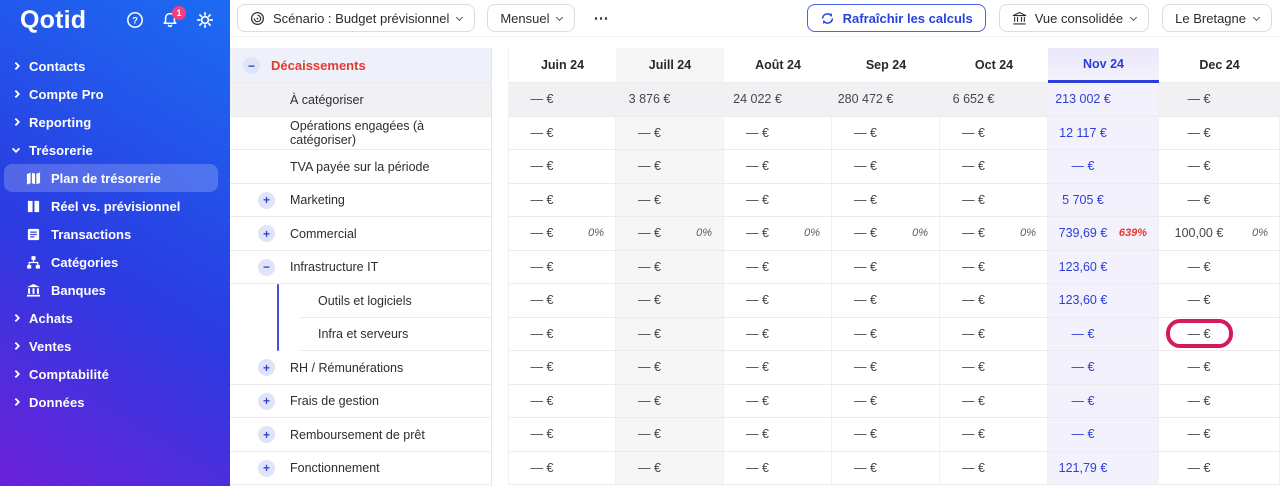 The width and height of the screenshot is (1280, 486). What do you see at coordinates (111, 206) in the screenshot?
I see `sidebar-item-reel-vs-previsionnel: Réel vs. prévisionnel` at bounding box center [111, 206].